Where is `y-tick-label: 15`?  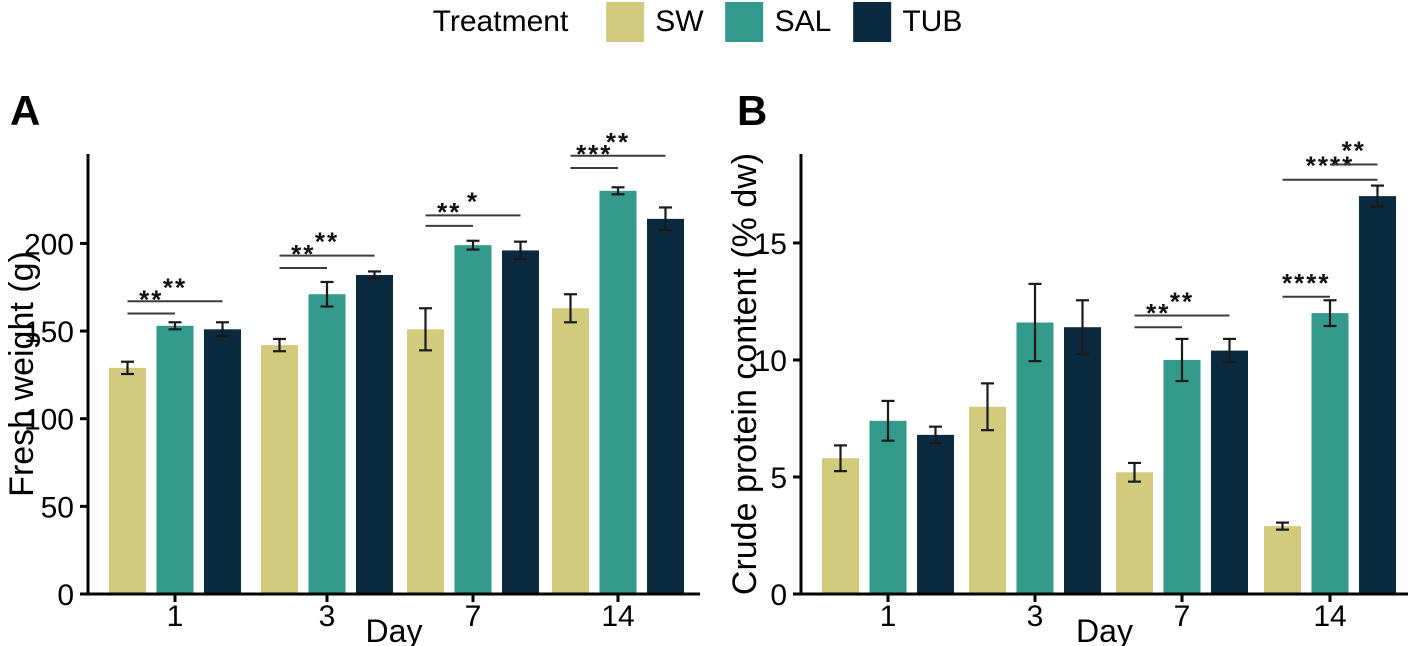
y-tick-label: 15 is located at coordinates (770, 244).